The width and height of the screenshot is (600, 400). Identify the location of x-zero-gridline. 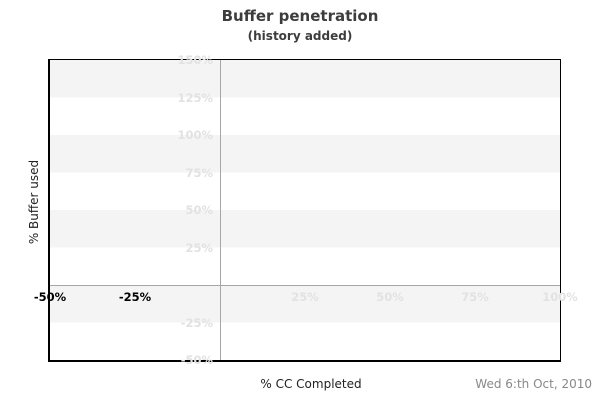
(220, 210).